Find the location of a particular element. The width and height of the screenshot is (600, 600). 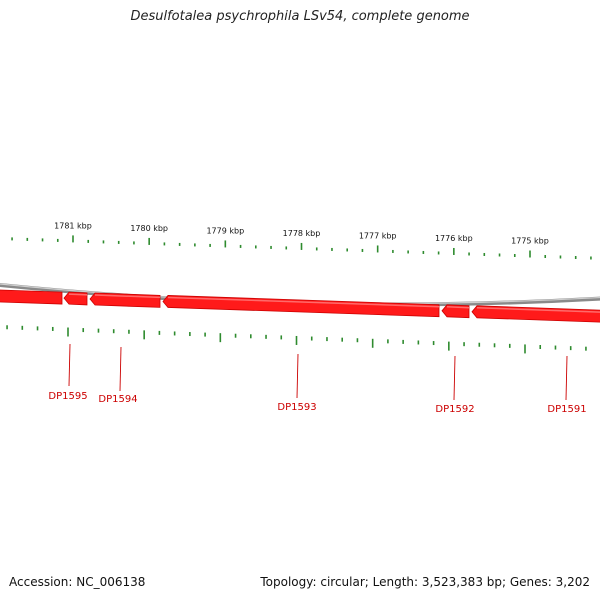

gene-label-dp1595: DP1595 is located at coordinates (67, 396).